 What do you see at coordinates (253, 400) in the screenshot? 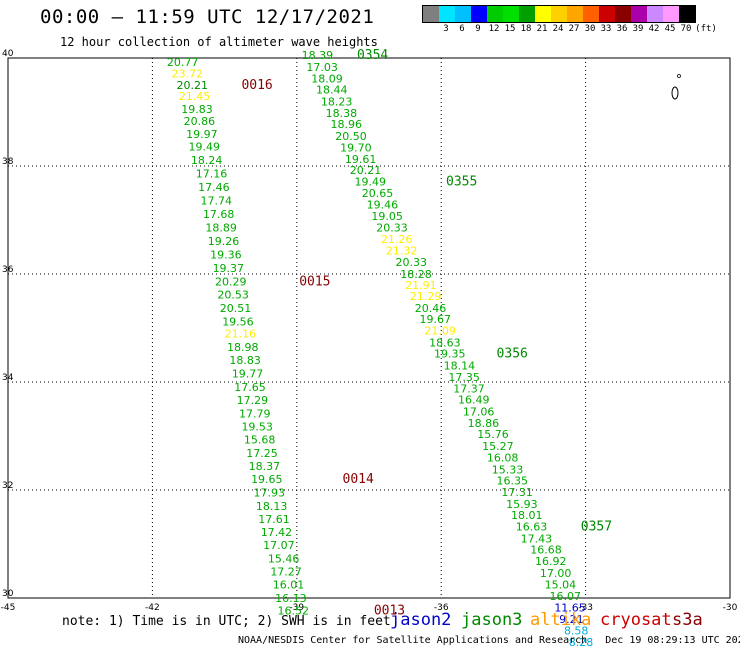
I see `wave-height-value: 17.29` at bounding box center [253, 400].